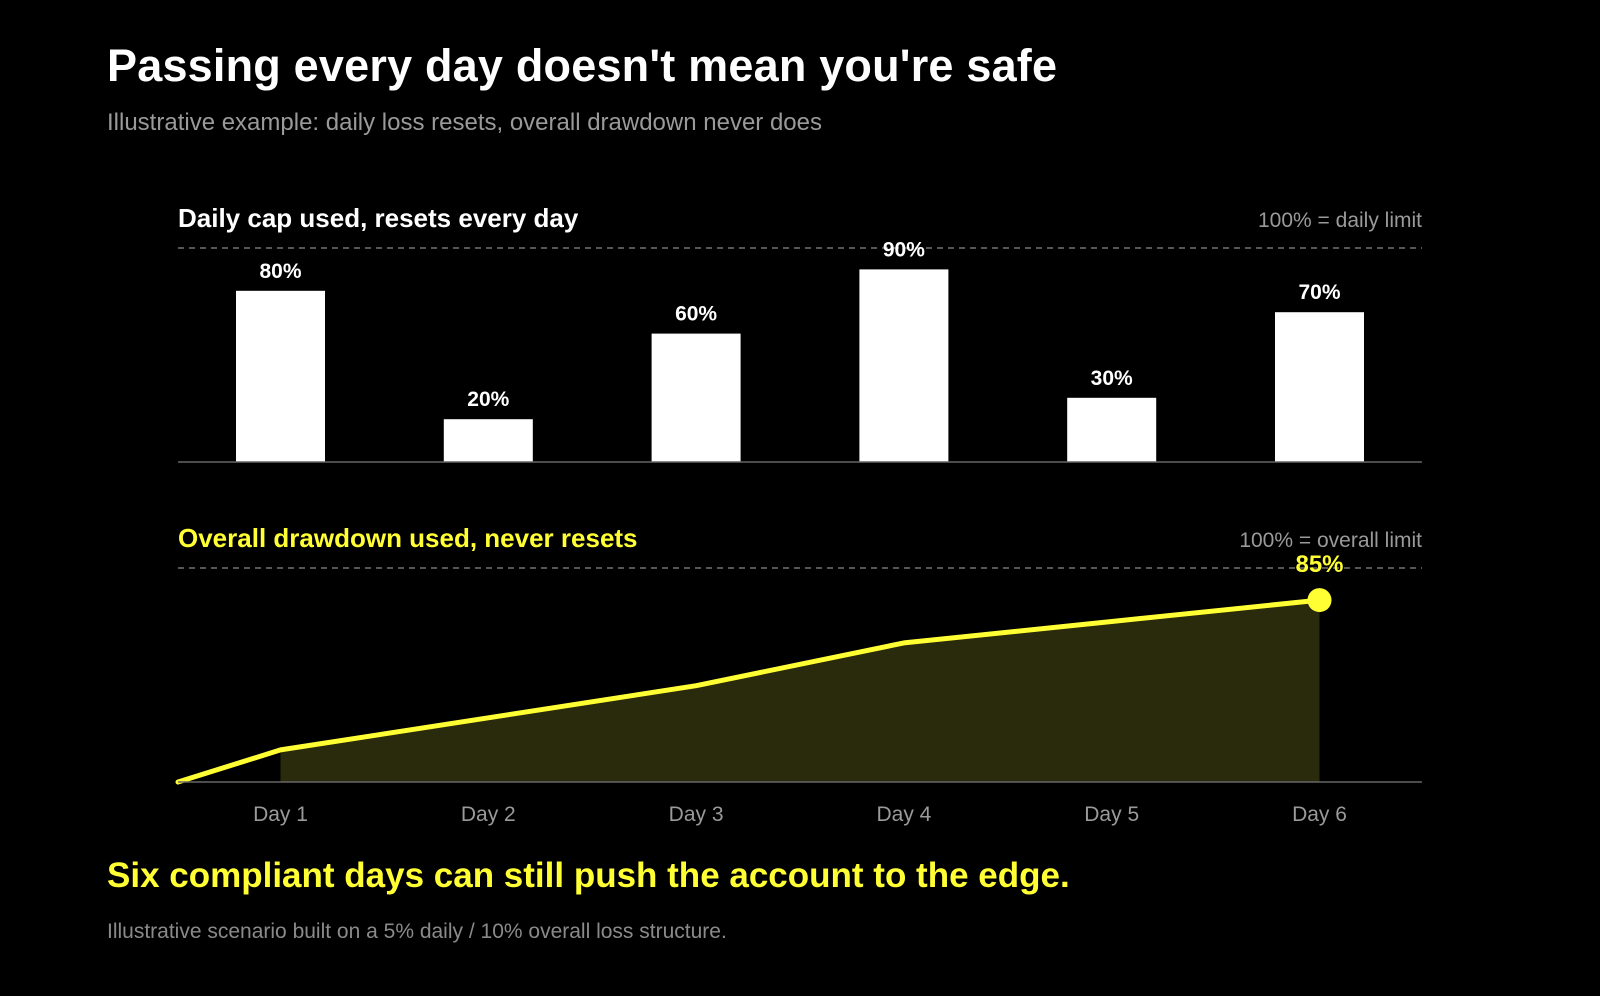  Describe the element at coordinates (1319, 600) in the screenshot. I see `drawdown-end-point` at that location.